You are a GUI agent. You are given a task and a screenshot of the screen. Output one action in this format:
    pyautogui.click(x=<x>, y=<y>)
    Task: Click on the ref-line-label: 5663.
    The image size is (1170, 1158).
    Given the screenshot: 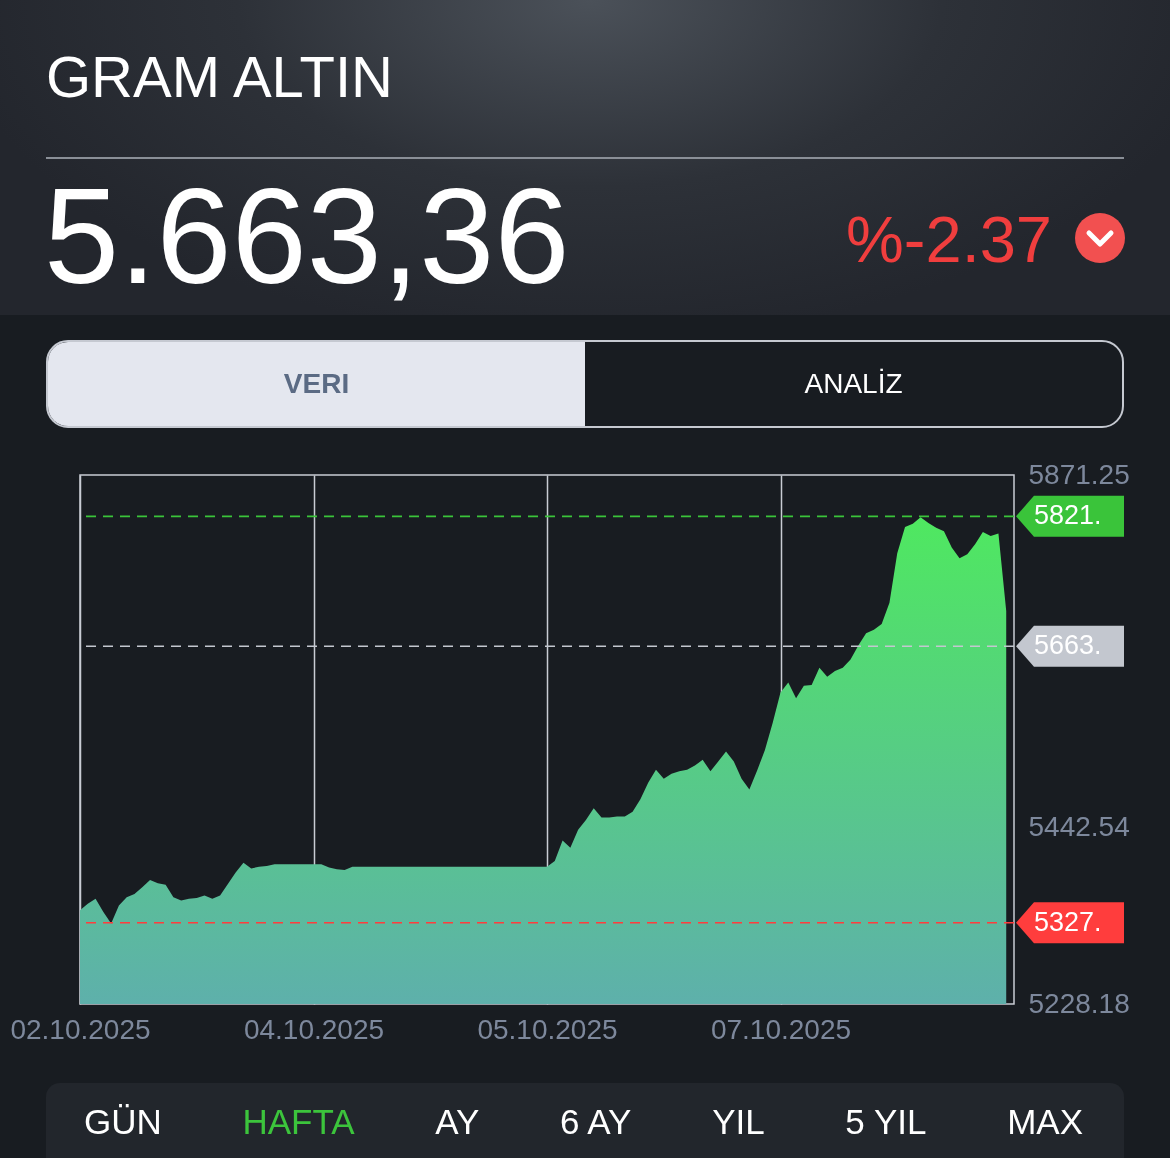 What is the action you would take?
    pyautogui.click(x=1068, y=645)
    